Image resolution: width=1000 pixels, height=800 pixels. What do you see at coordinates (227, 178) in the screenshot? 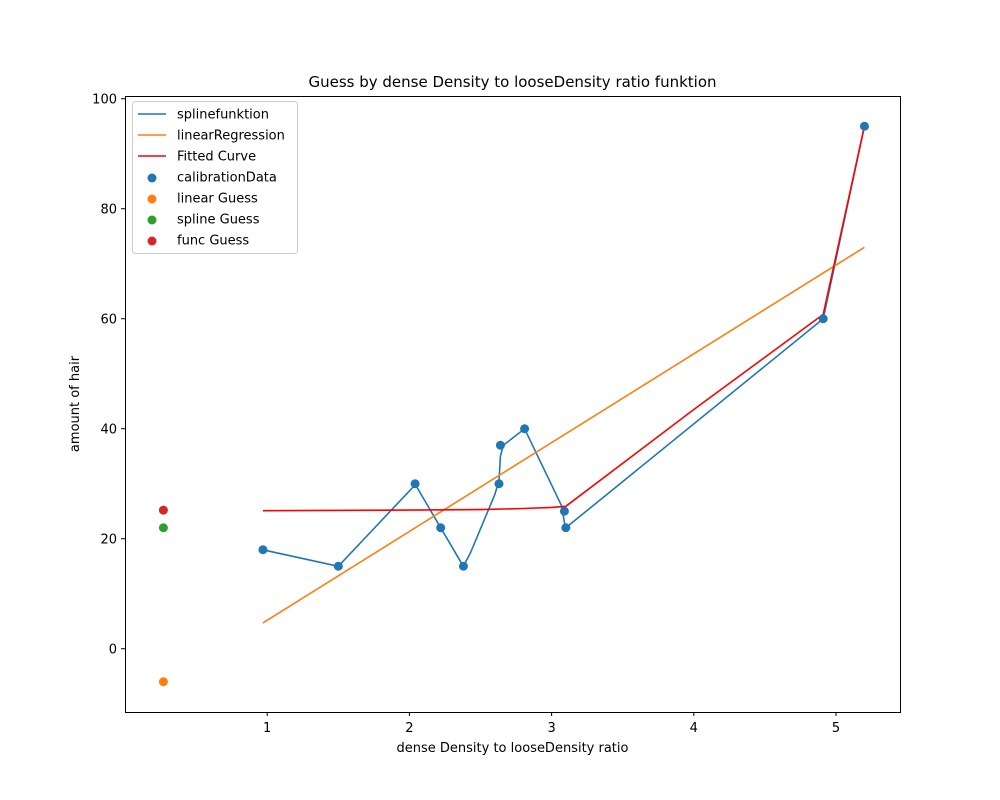
I see `legend-label: calibrationData` at bounding box center [227, 178].